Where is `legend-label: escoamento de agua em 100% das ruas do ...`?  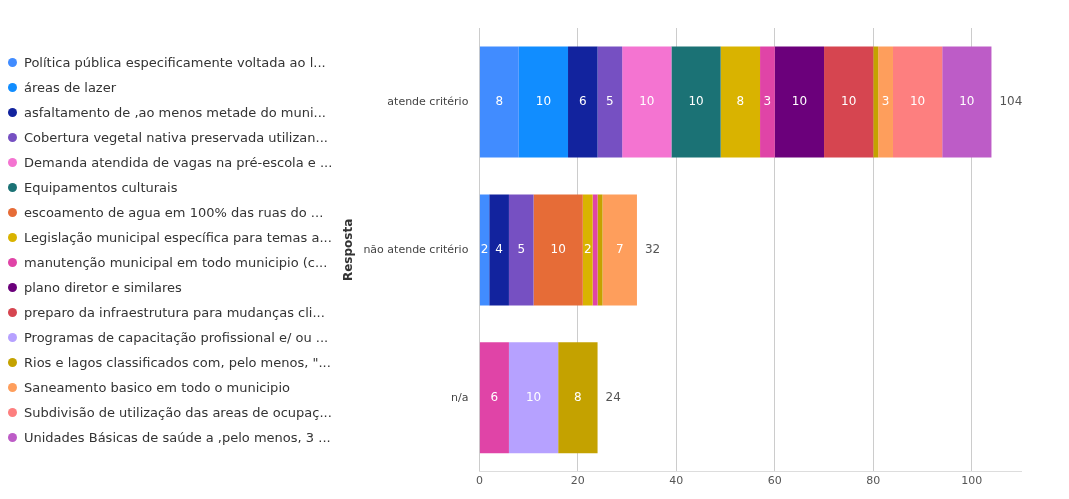 legend-label: escoamento de agua em 100% das ruas do ... is located at coordinates (174, 212).